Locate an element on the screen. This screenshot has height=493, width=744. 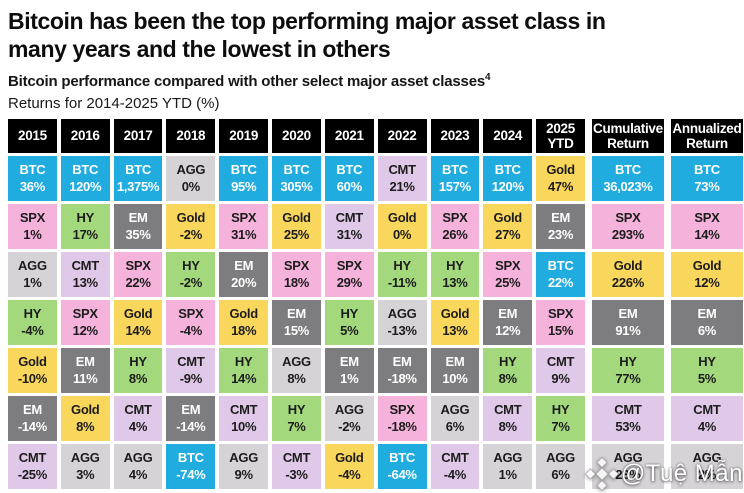
asset-return-value: -18% is located at coordinates (402, 426).